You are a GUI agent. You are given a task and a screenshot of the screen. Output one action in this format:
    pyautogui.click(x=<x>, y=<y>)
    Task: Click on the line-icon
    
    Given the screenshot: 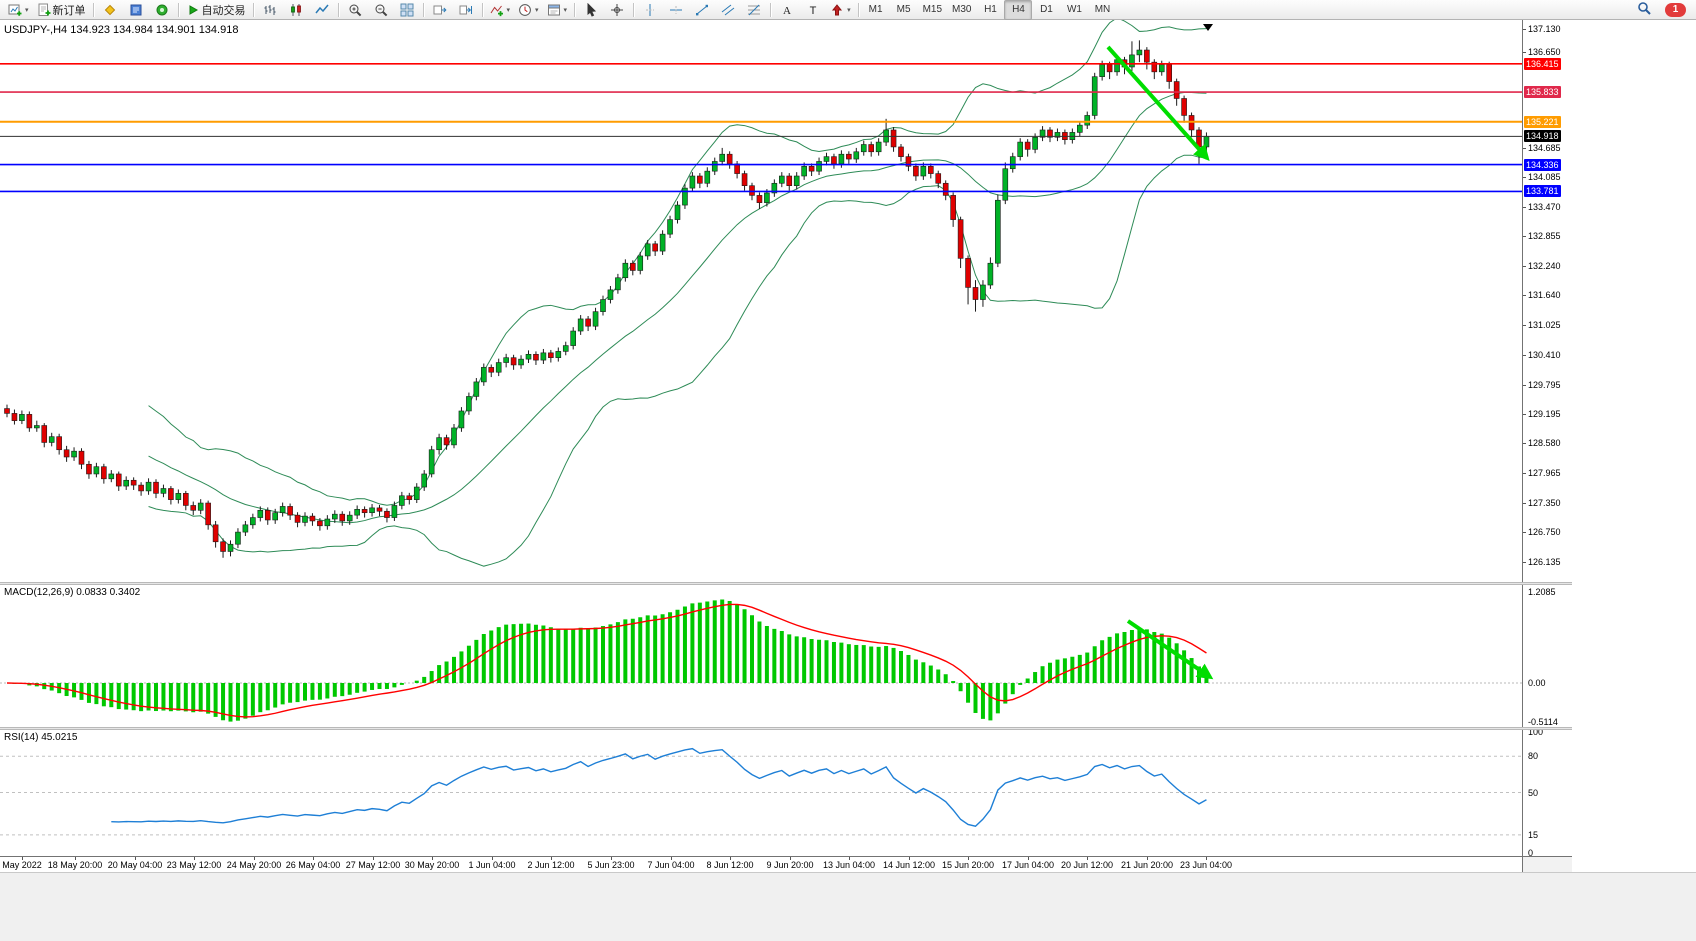 What is the action you would take?
    pyautogui.click(x=321, y=10)
    